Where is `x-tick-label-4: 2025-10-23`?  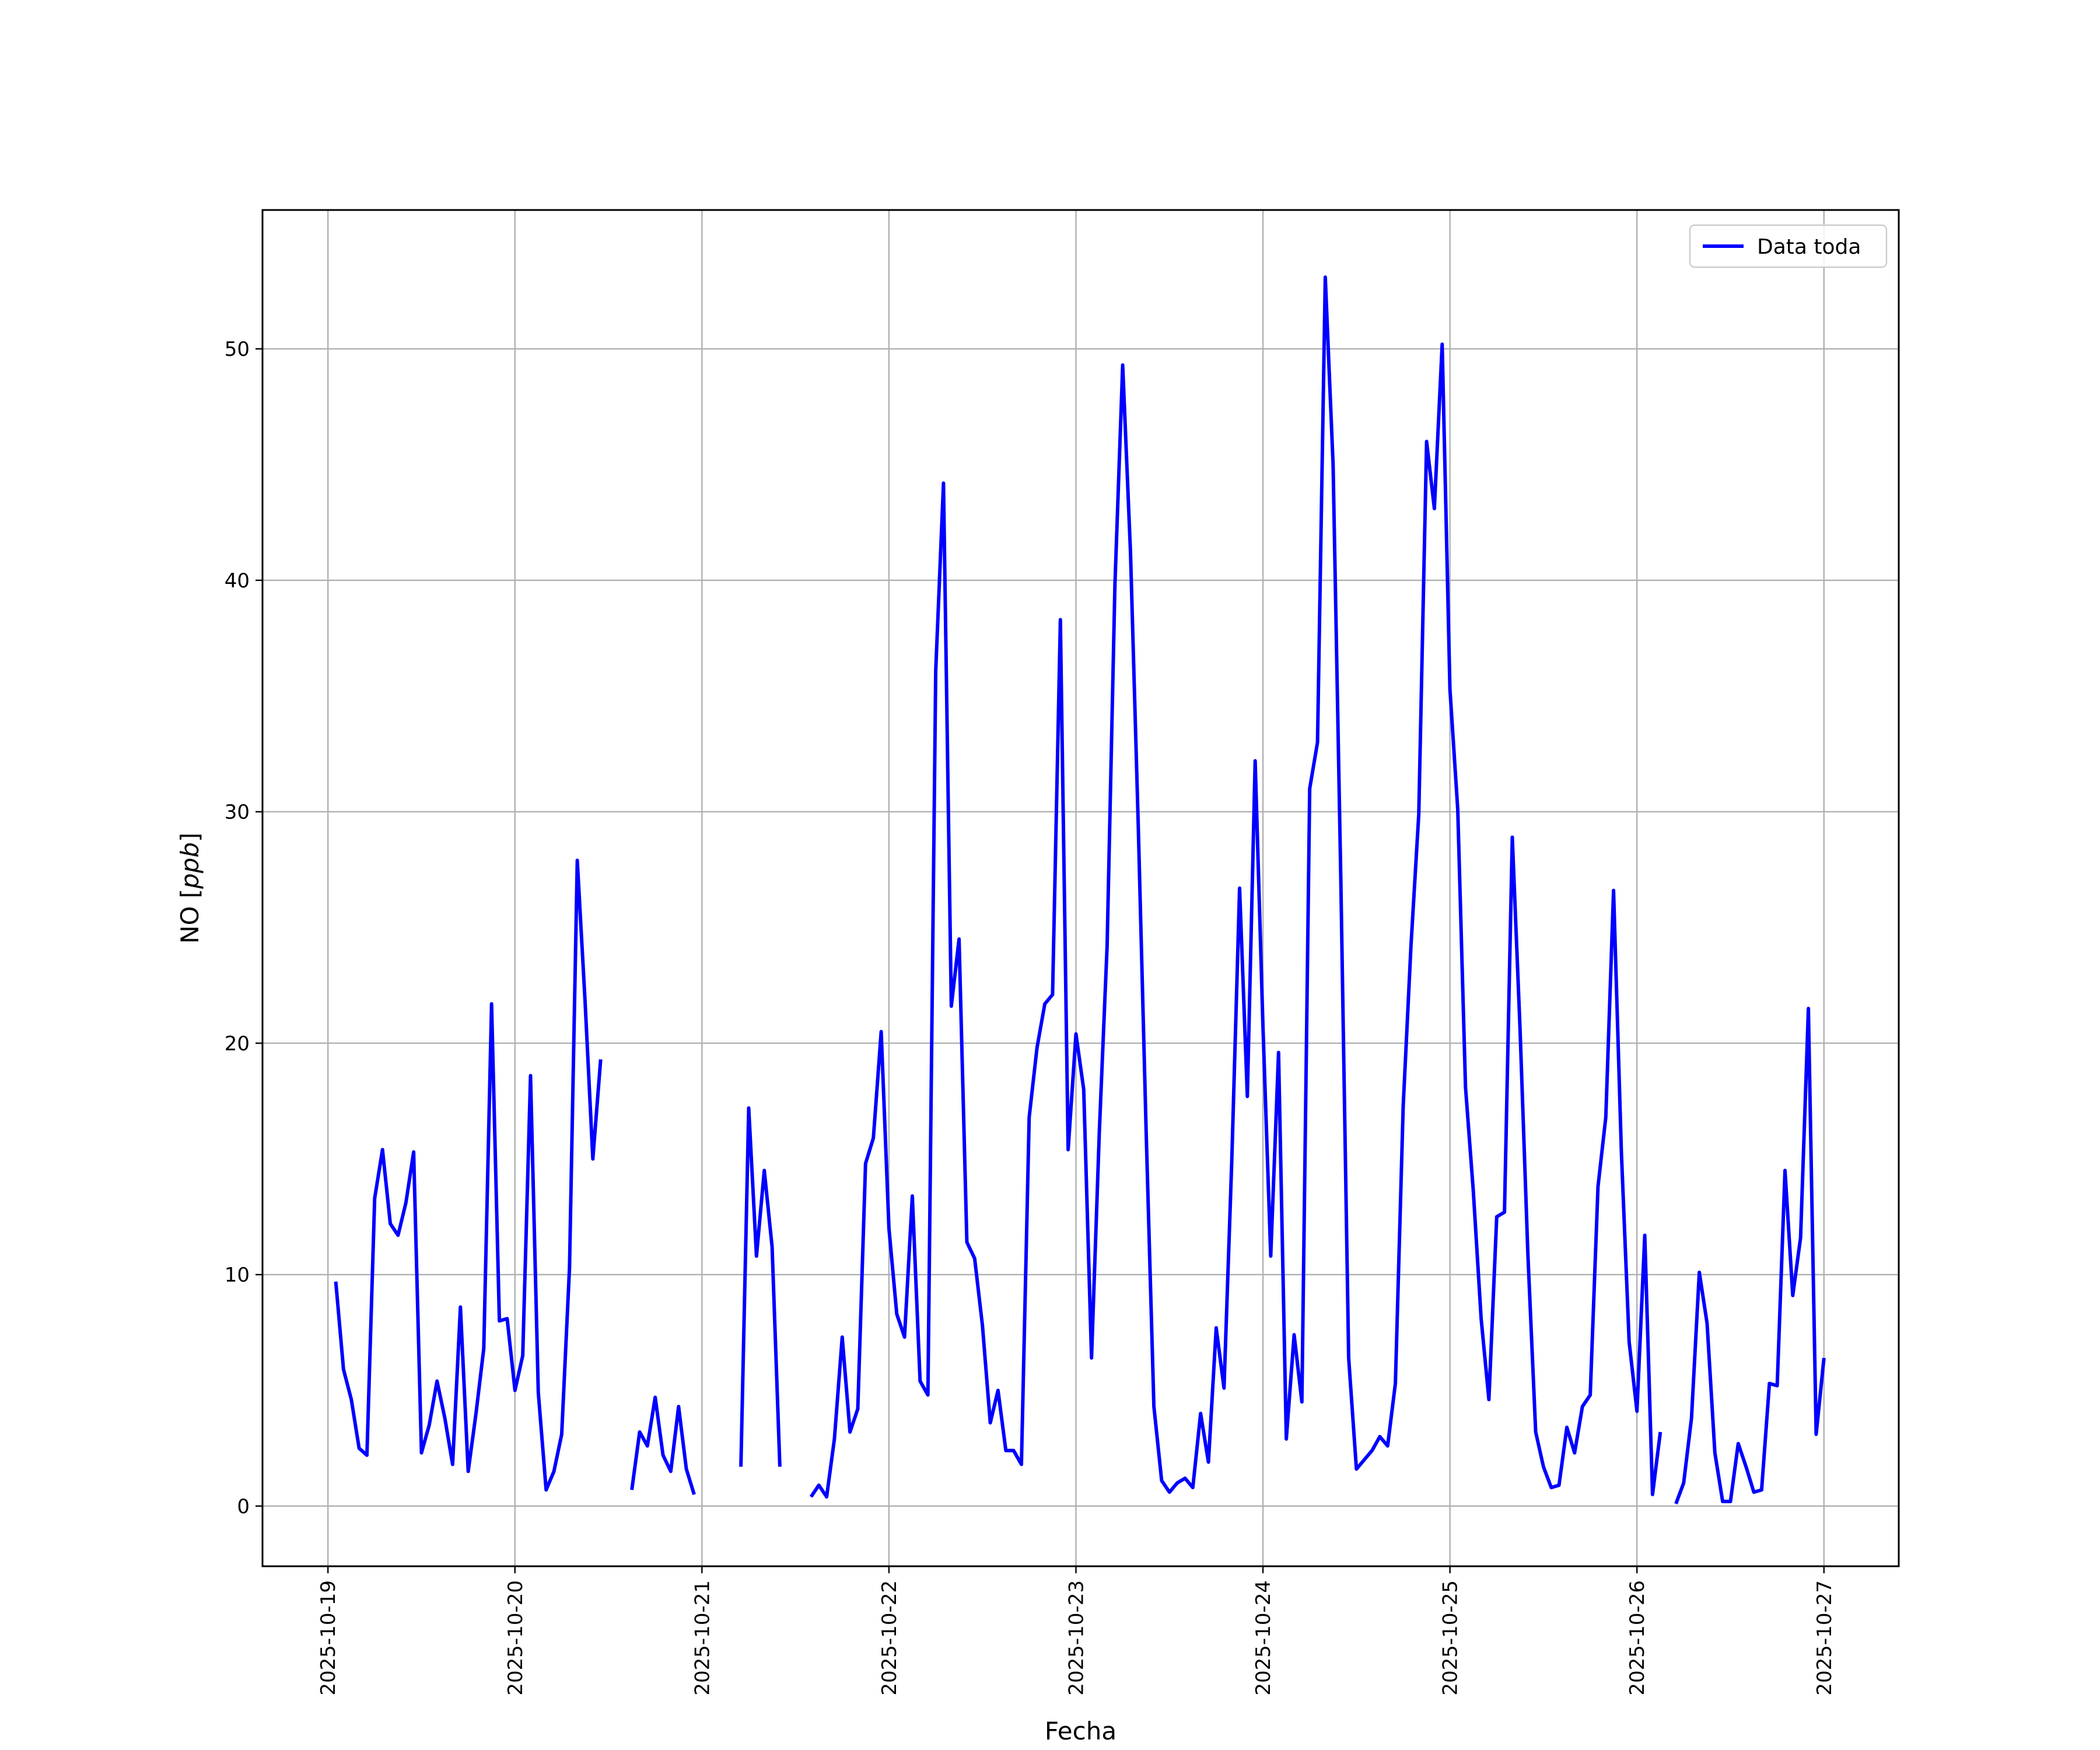
x-tick-label-4: 2025-10-23 is located at coordinates (1076, 1638).